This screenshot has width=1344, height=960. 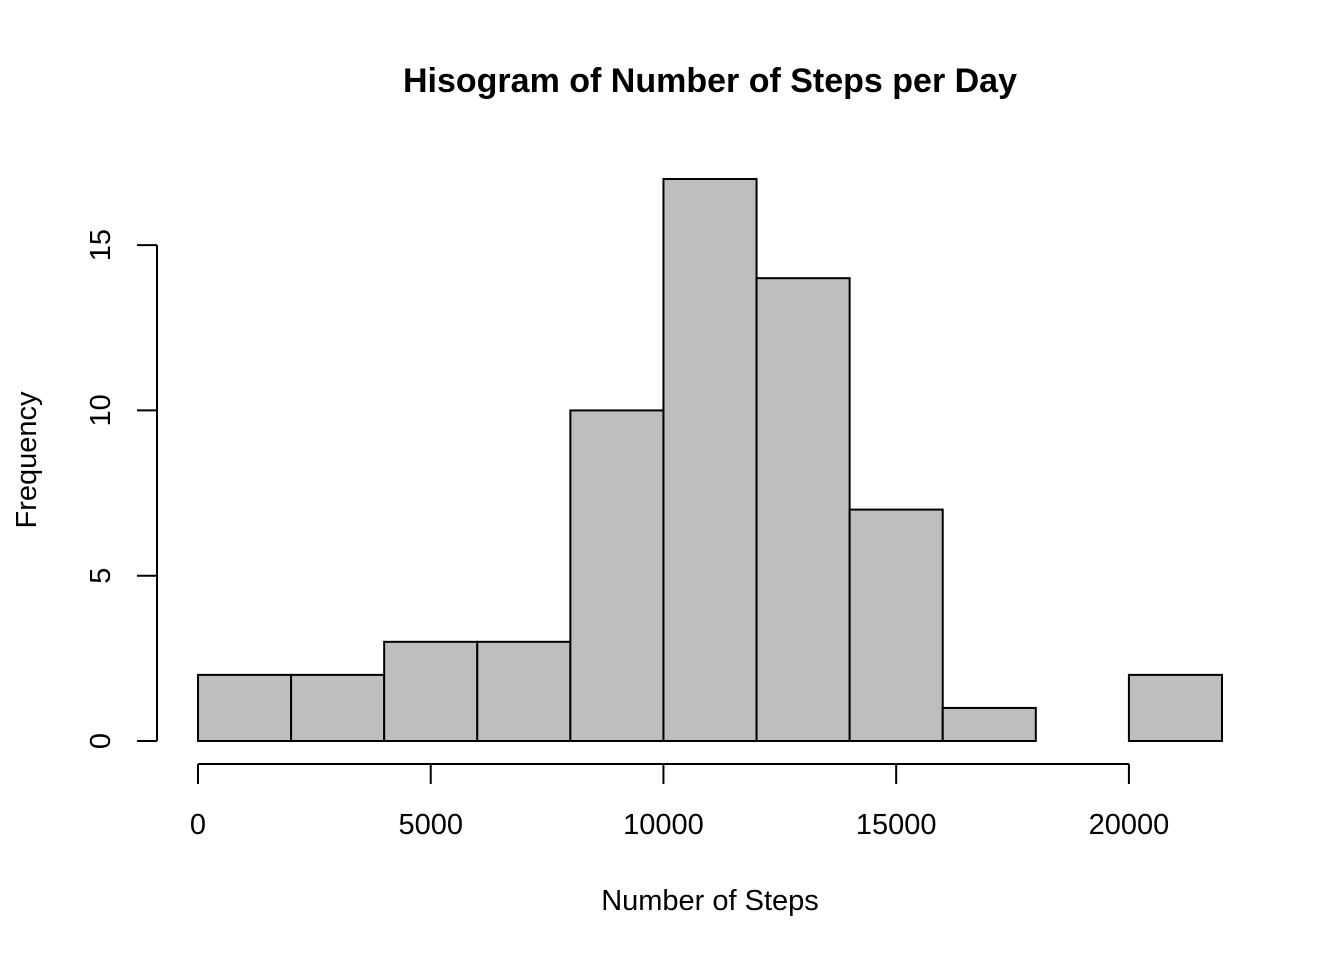 I want to click on y-tick-label-5: 5, so click(x=101, y=576).